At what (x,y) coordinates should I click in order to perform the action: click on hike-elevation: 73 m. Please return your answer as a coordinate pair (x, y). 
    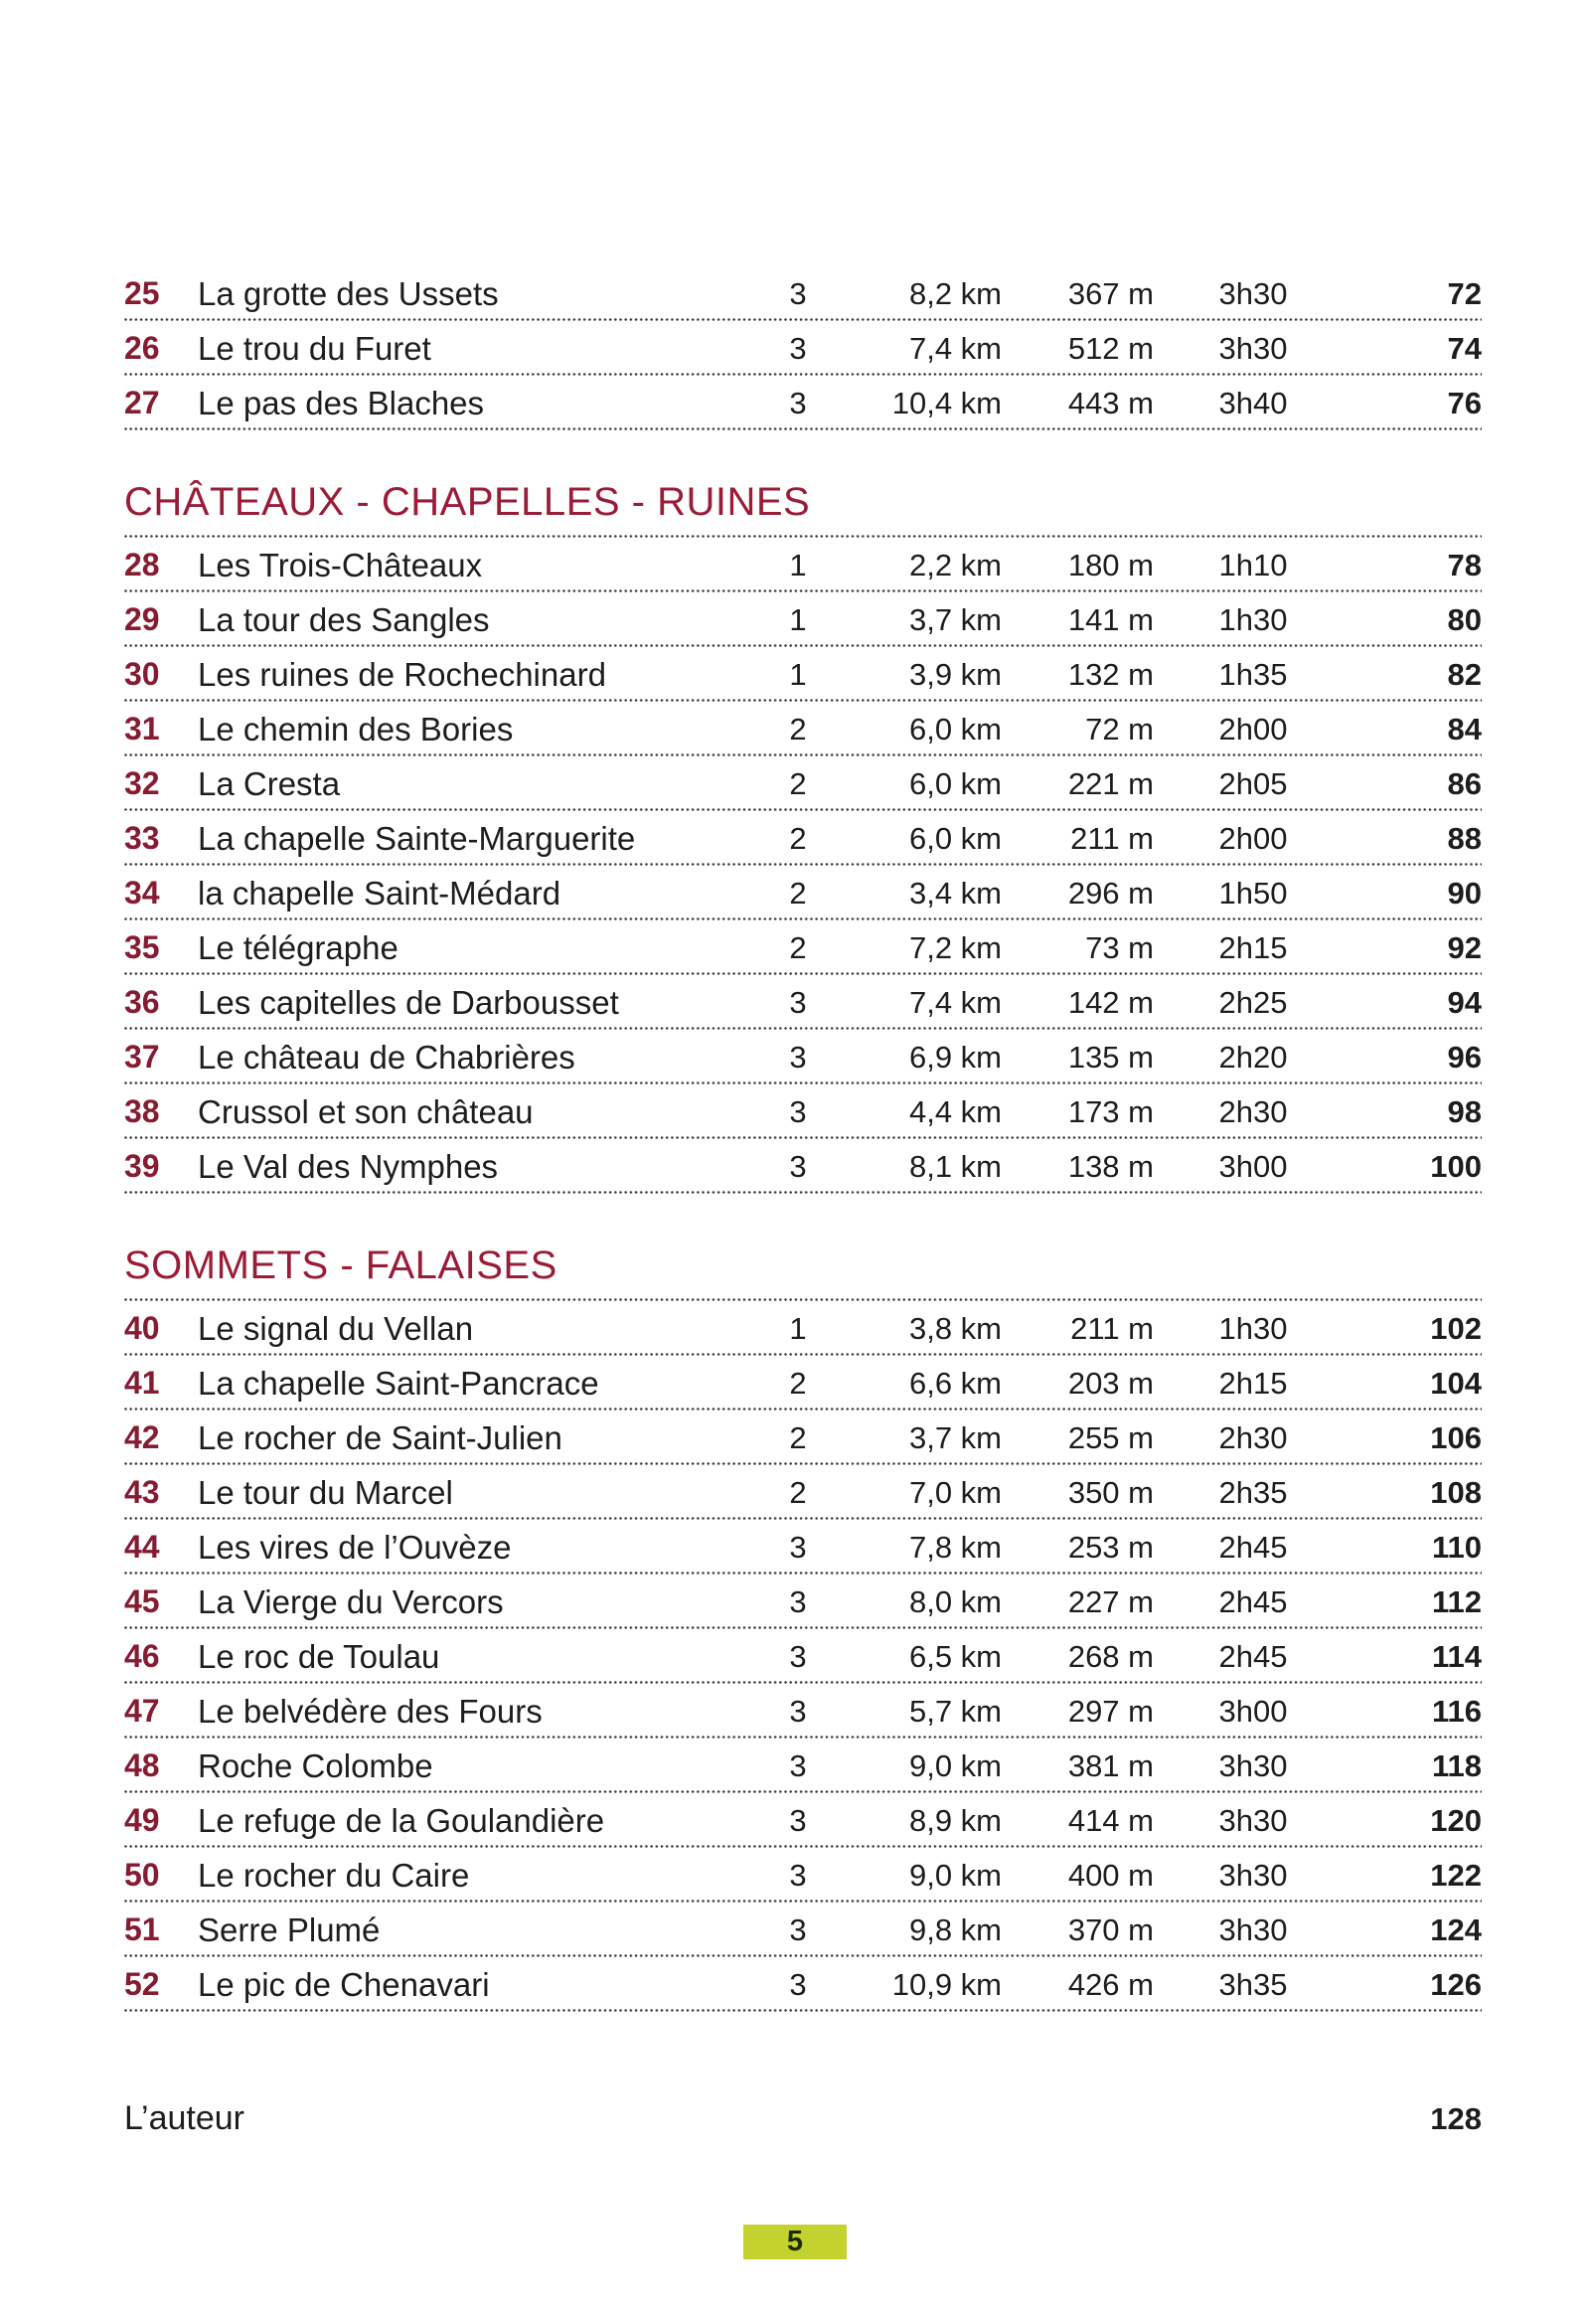
    Looking at the image, I should click on (1120, 947).